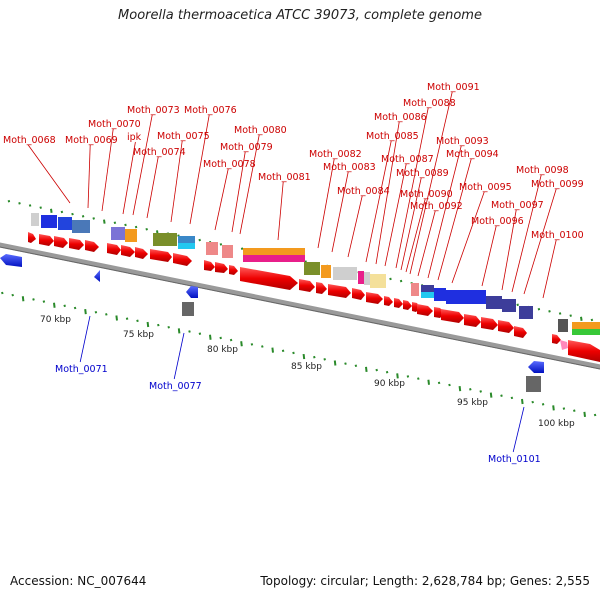 The width and height of the screenshot is (600, 600). Describe the element at coordinates (485, 187) in the screenshot. I see `gene-label: Moth_0095` at that location.